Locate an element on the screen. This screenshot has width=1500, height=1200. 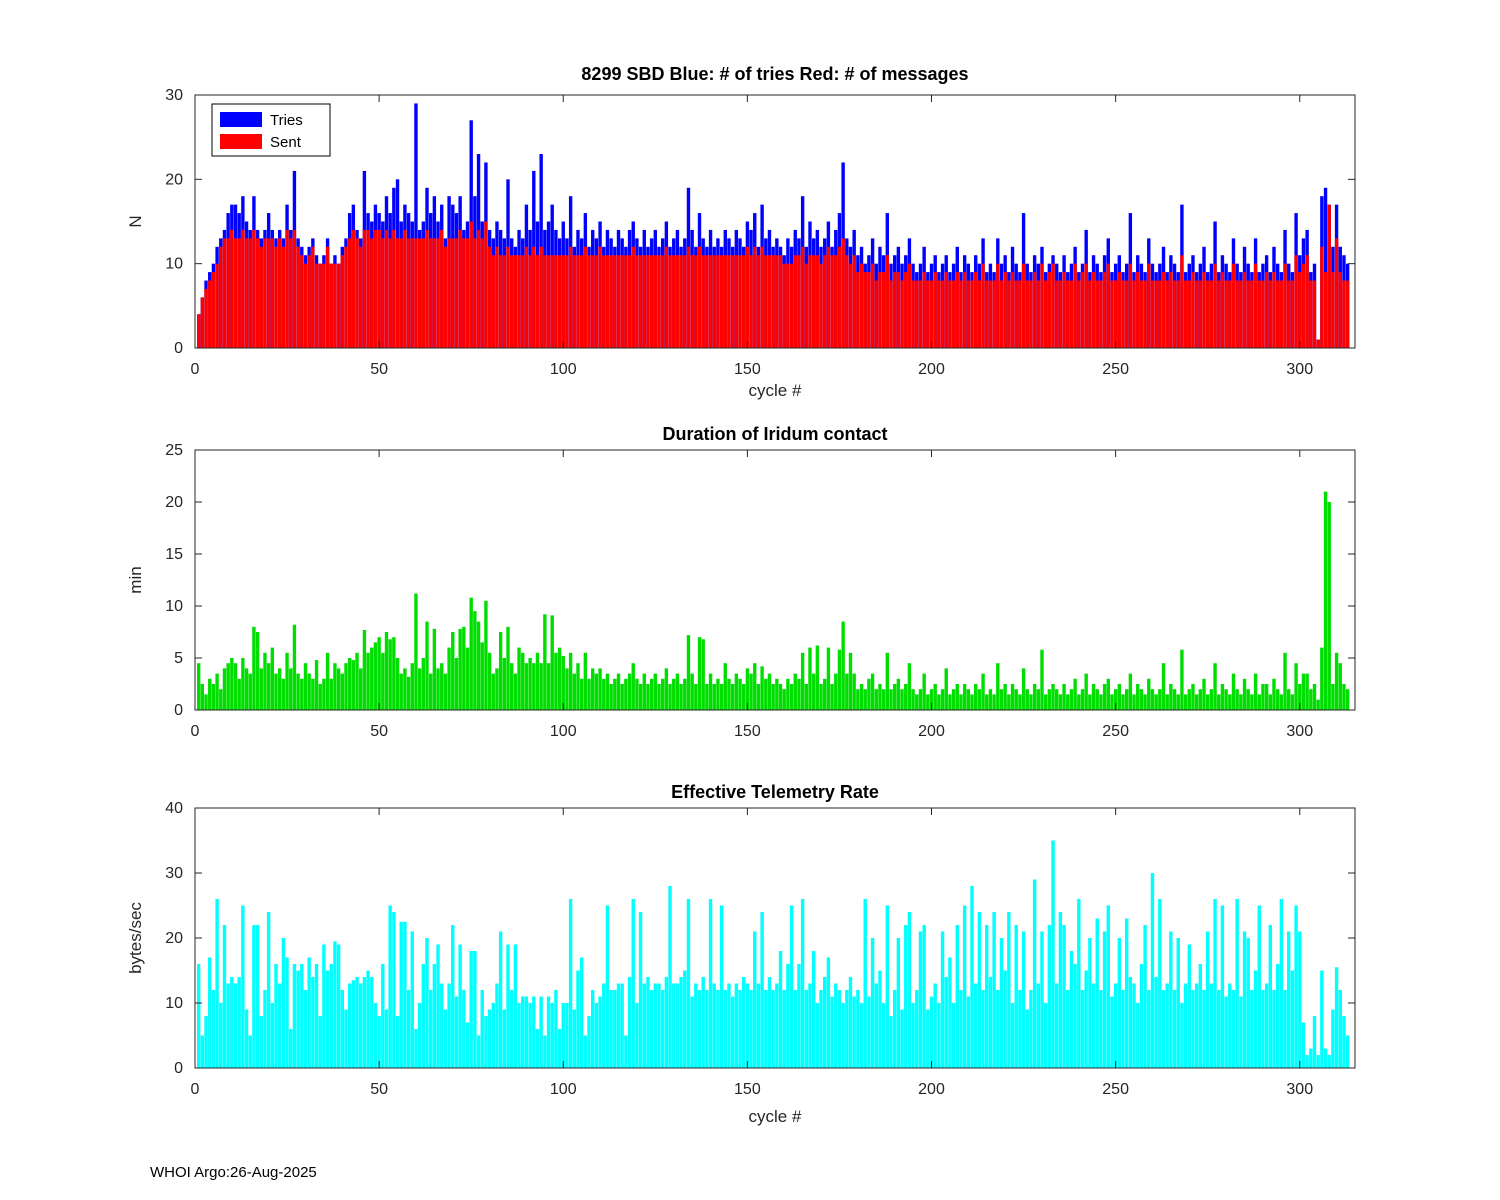
y-axis-label: bytes/sec is located at coordinates (135, 938).